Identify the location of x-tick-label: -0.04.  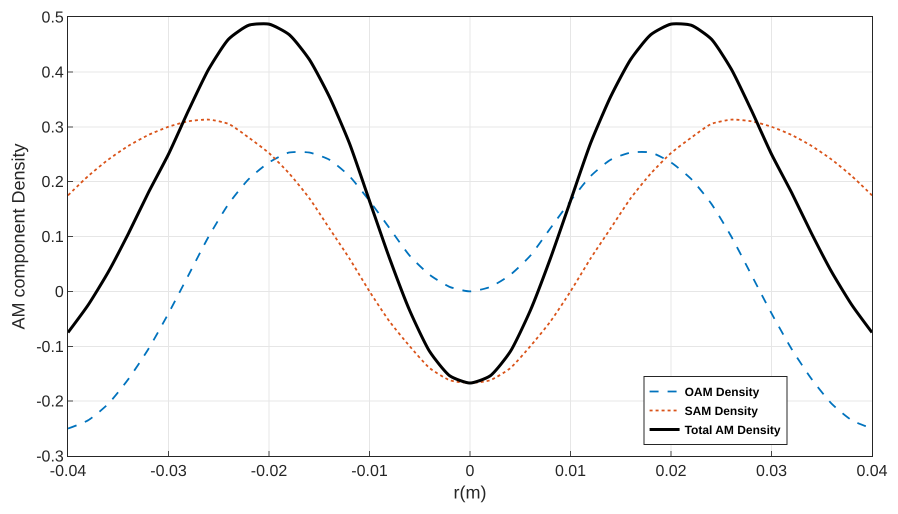
(68, 471).